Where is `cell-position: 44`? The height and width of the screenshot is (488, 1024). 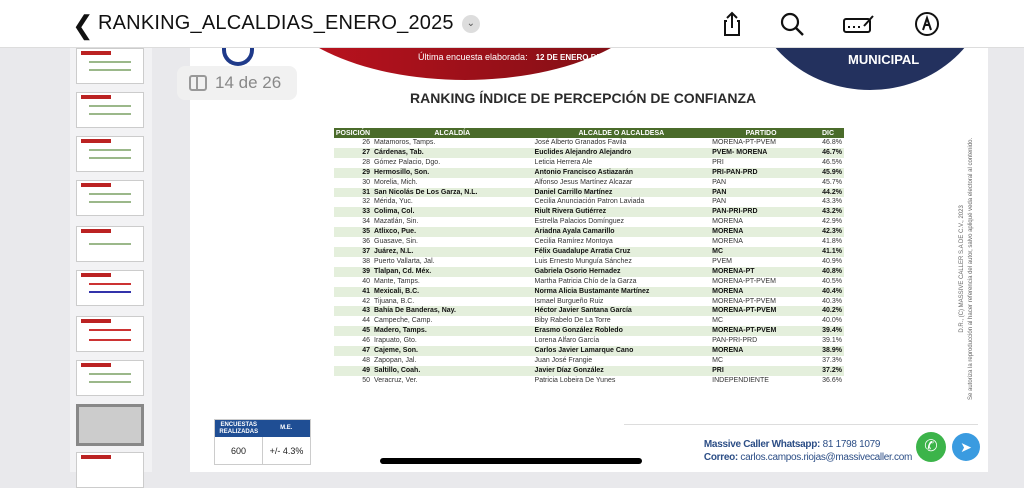
cell-position: 44 is located at coordinates (366, 321).